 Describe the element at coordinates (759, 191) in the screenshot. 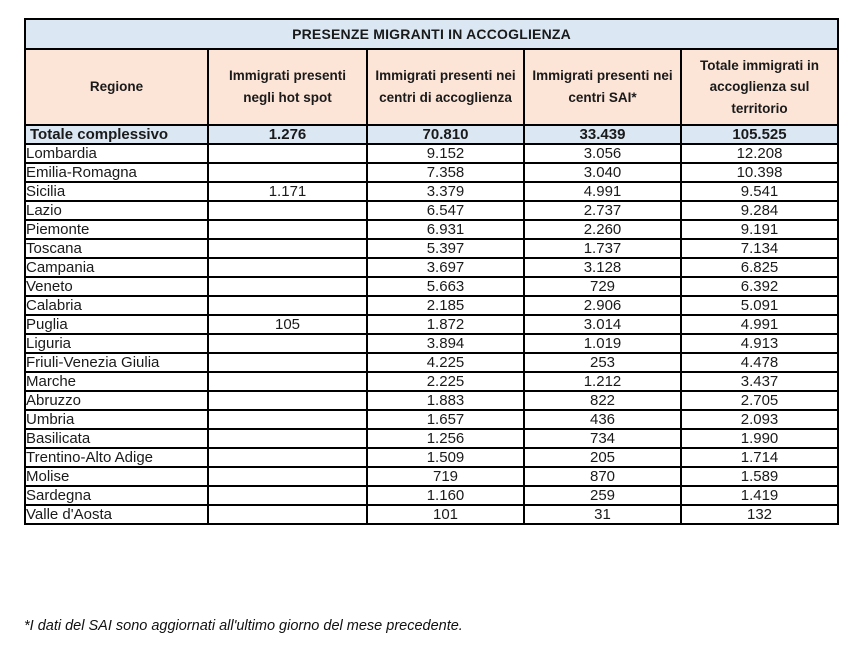

I see `totale-value: 9.541` at that location.